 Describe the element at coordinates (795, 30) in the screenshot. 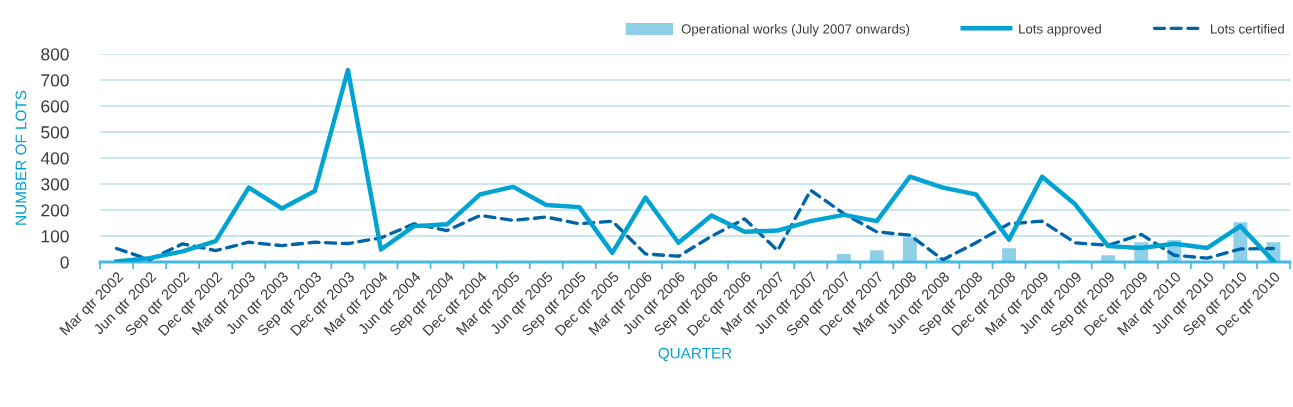

I see `legend-label: Operational works (July 2007 onwards)` at that location.